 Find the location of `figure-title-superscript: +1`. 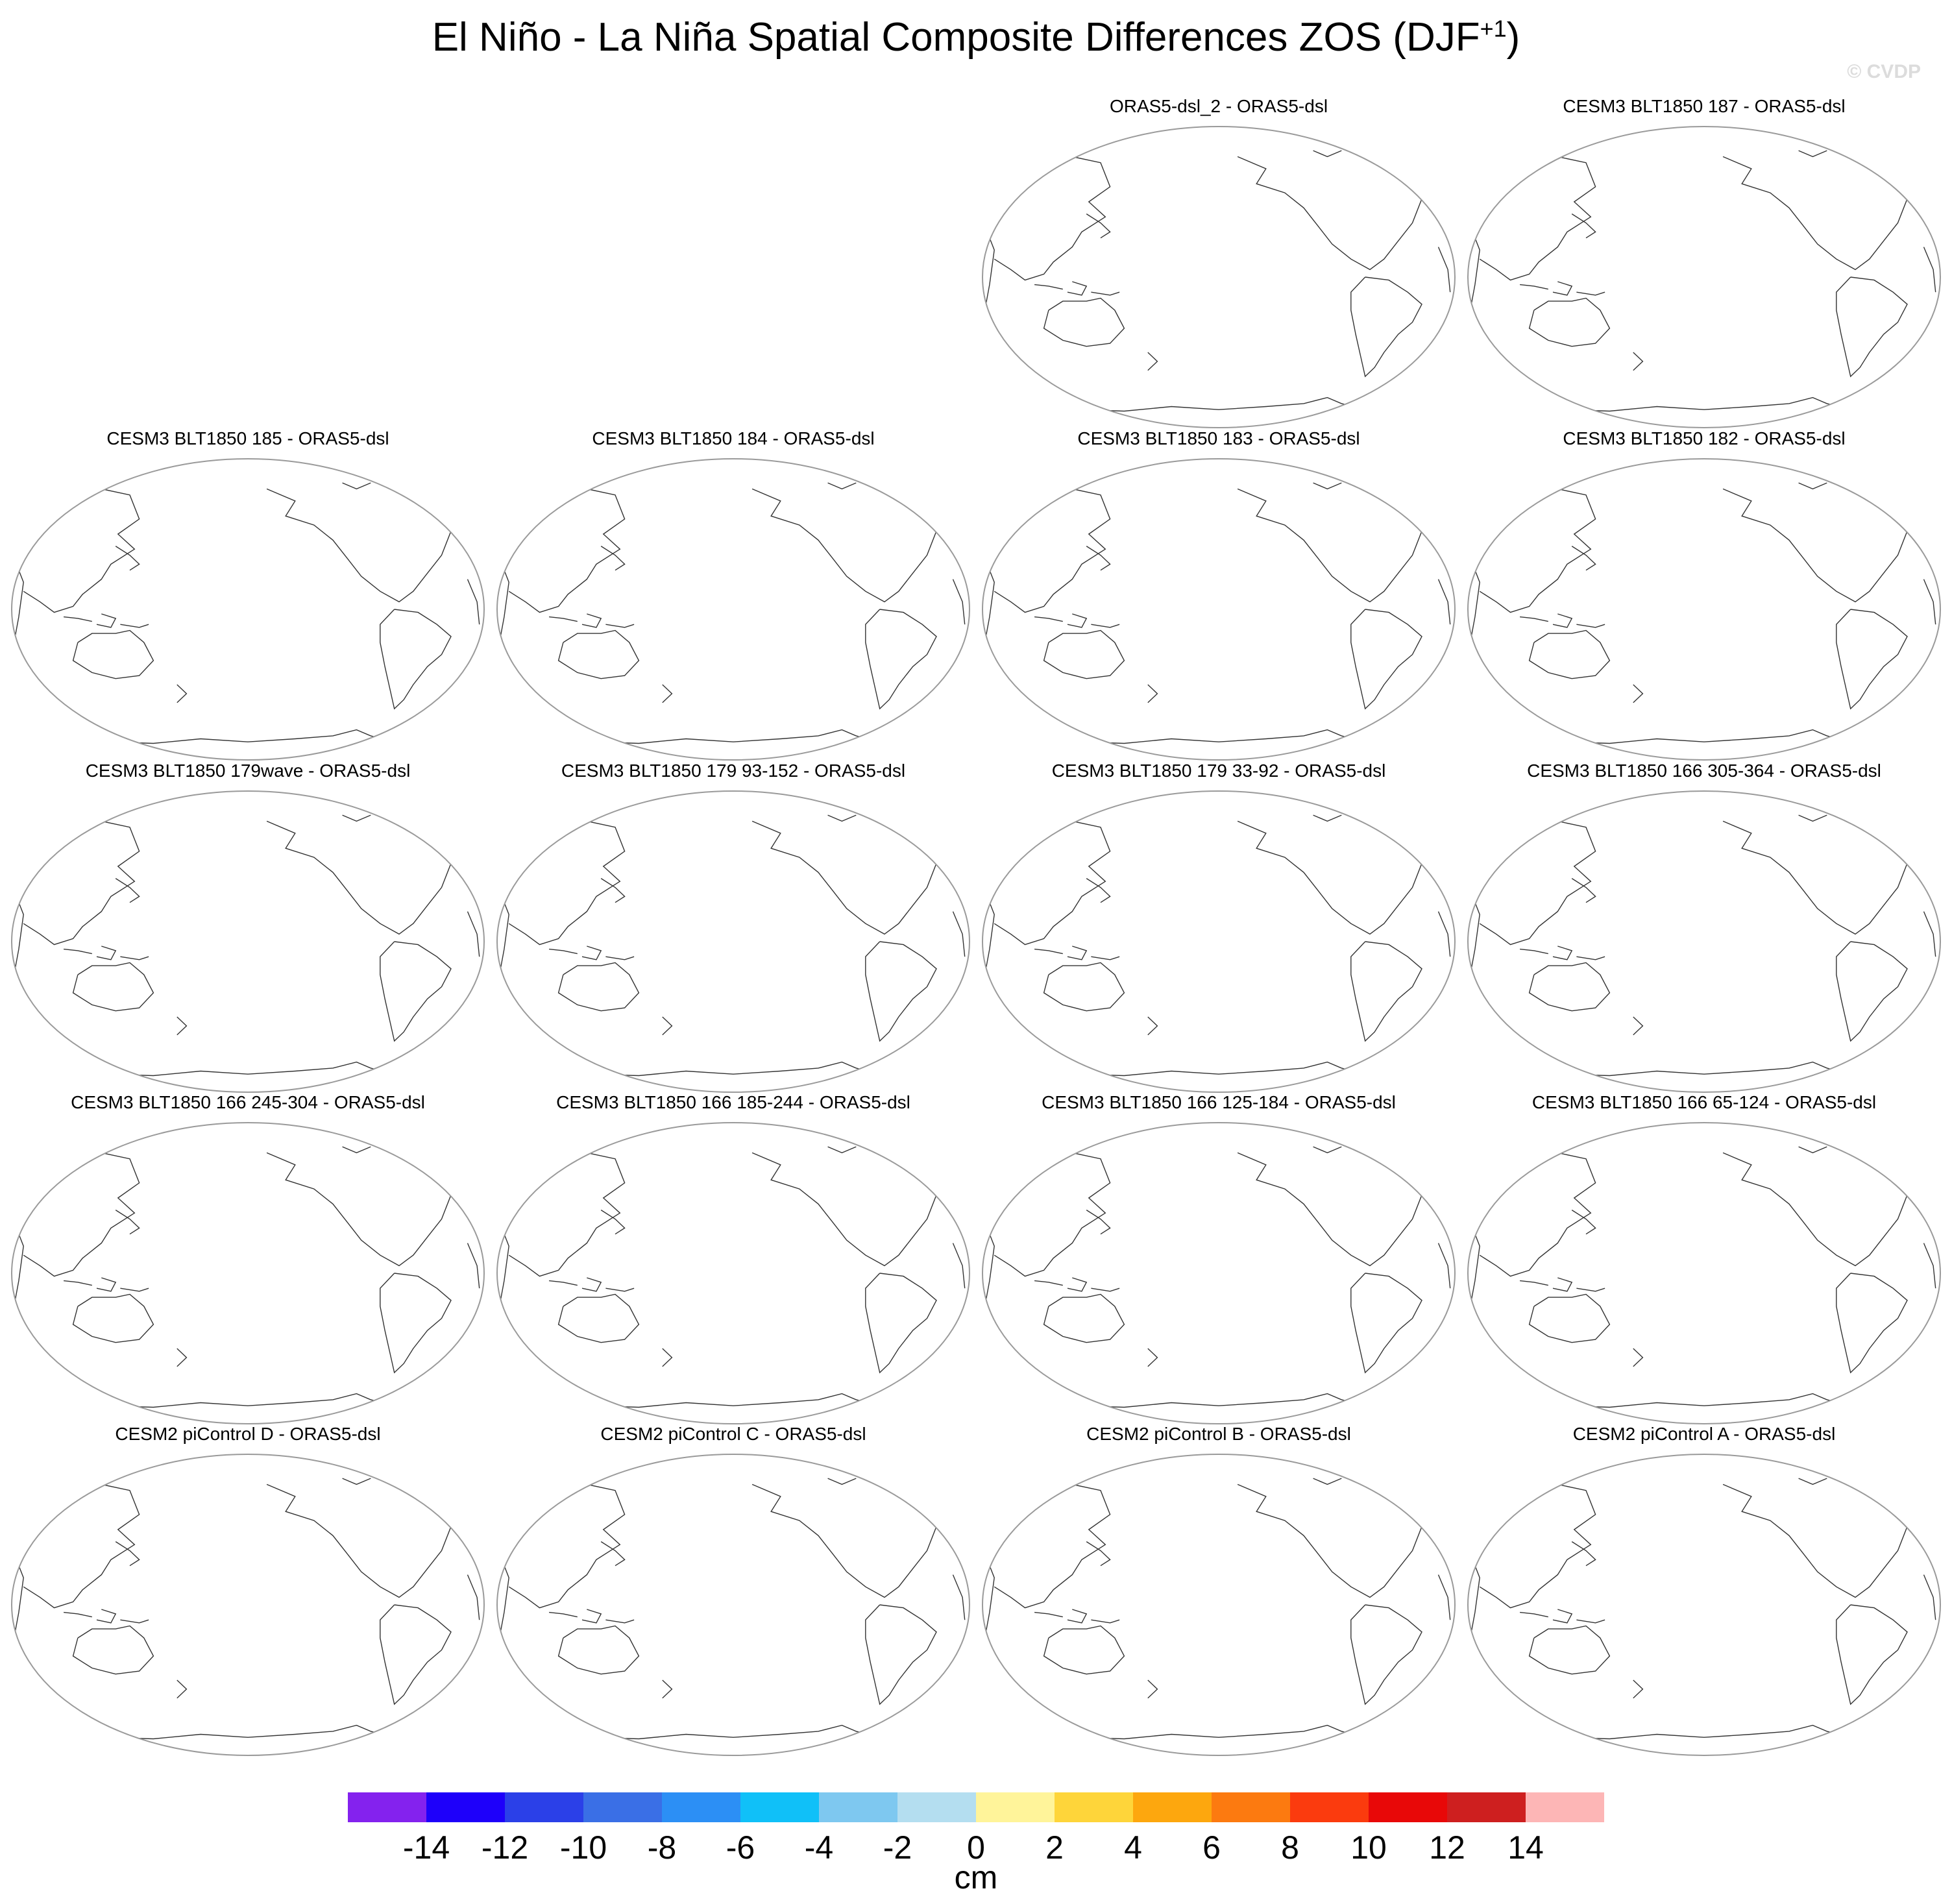

figure-title-superscript: +1 is located at coordinates (1493, 29).